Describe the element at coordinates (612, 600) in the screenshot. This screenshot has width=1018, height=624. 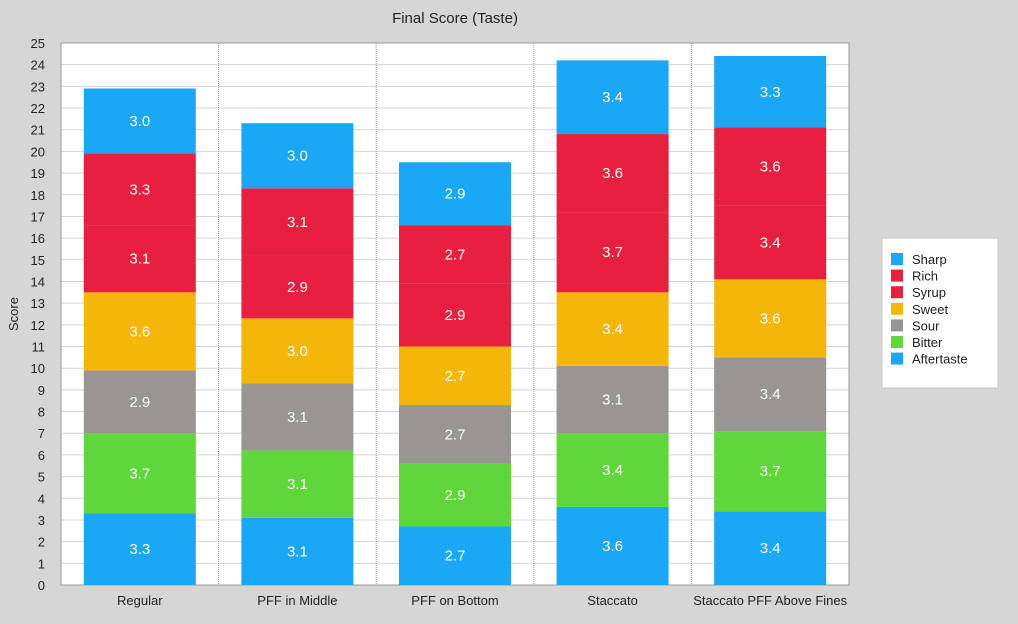
I see `x-tick-label: Staccato` at that location.